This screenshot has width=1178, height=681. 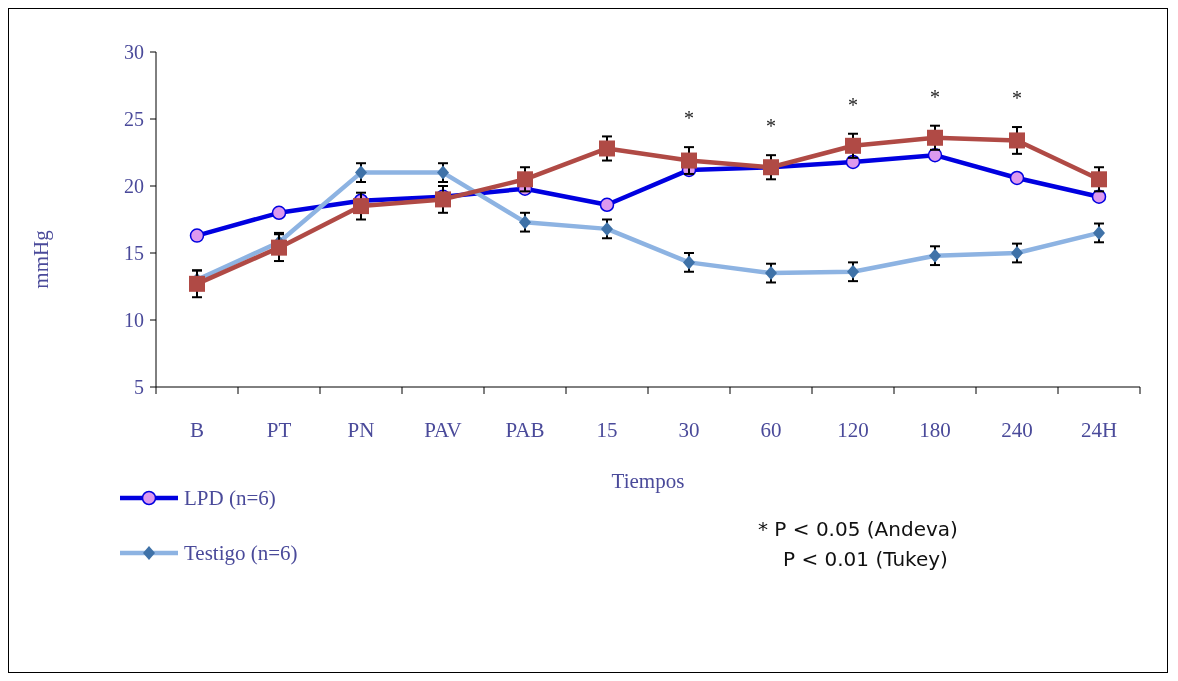 What do you see at coordinates (1017, 430) in the screenshot?
I see `x-tick-label: 240` at bounding box center [1017, 430].